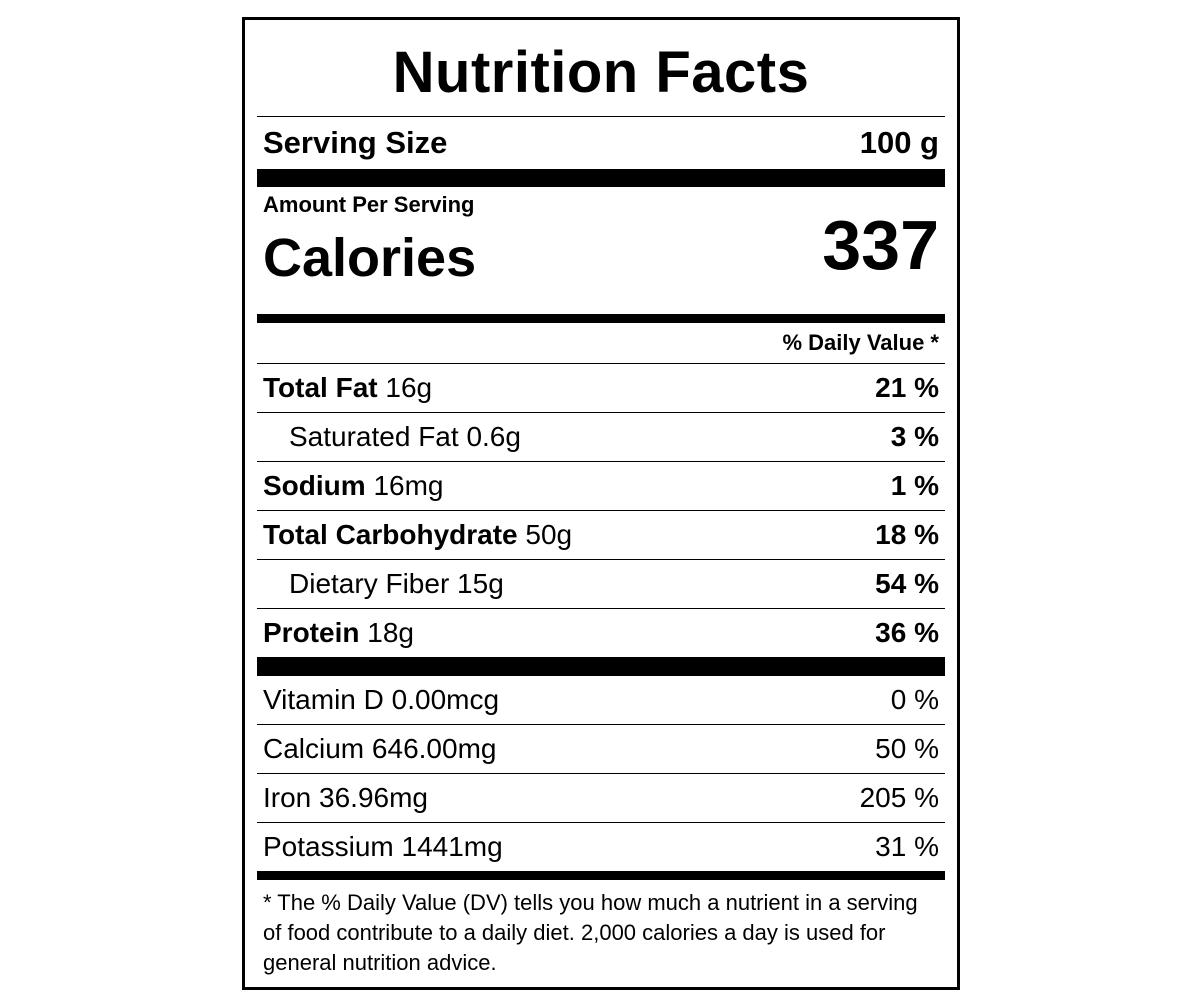  I want to click on nutrient-row: Saturated Fat 0.6g 3 %, so click(601, 437).